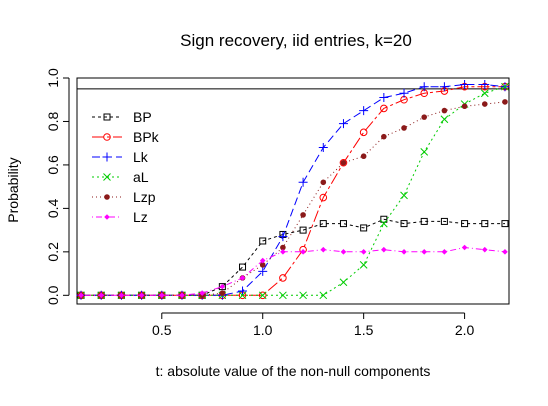 The image size is (548, 406). What do you see at coordinates (107, 197) in the screenshot?
I see `legend-marker-lzp` at bounding box center [107, 197].